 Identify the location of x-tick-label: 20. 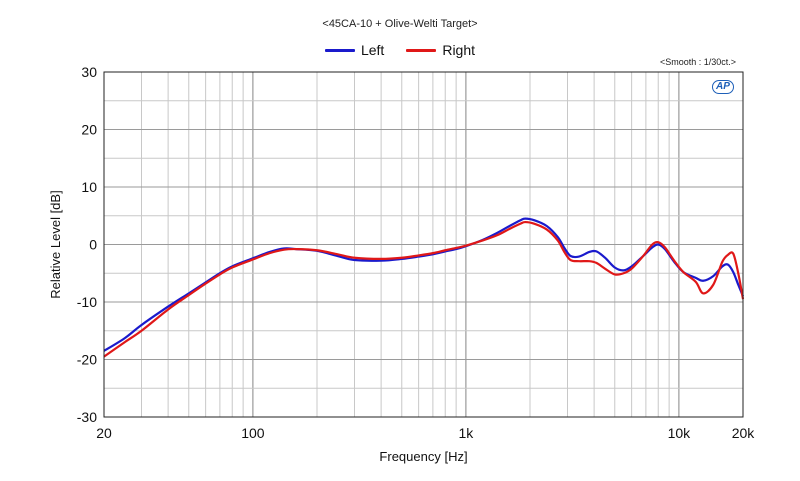
(104, 433).